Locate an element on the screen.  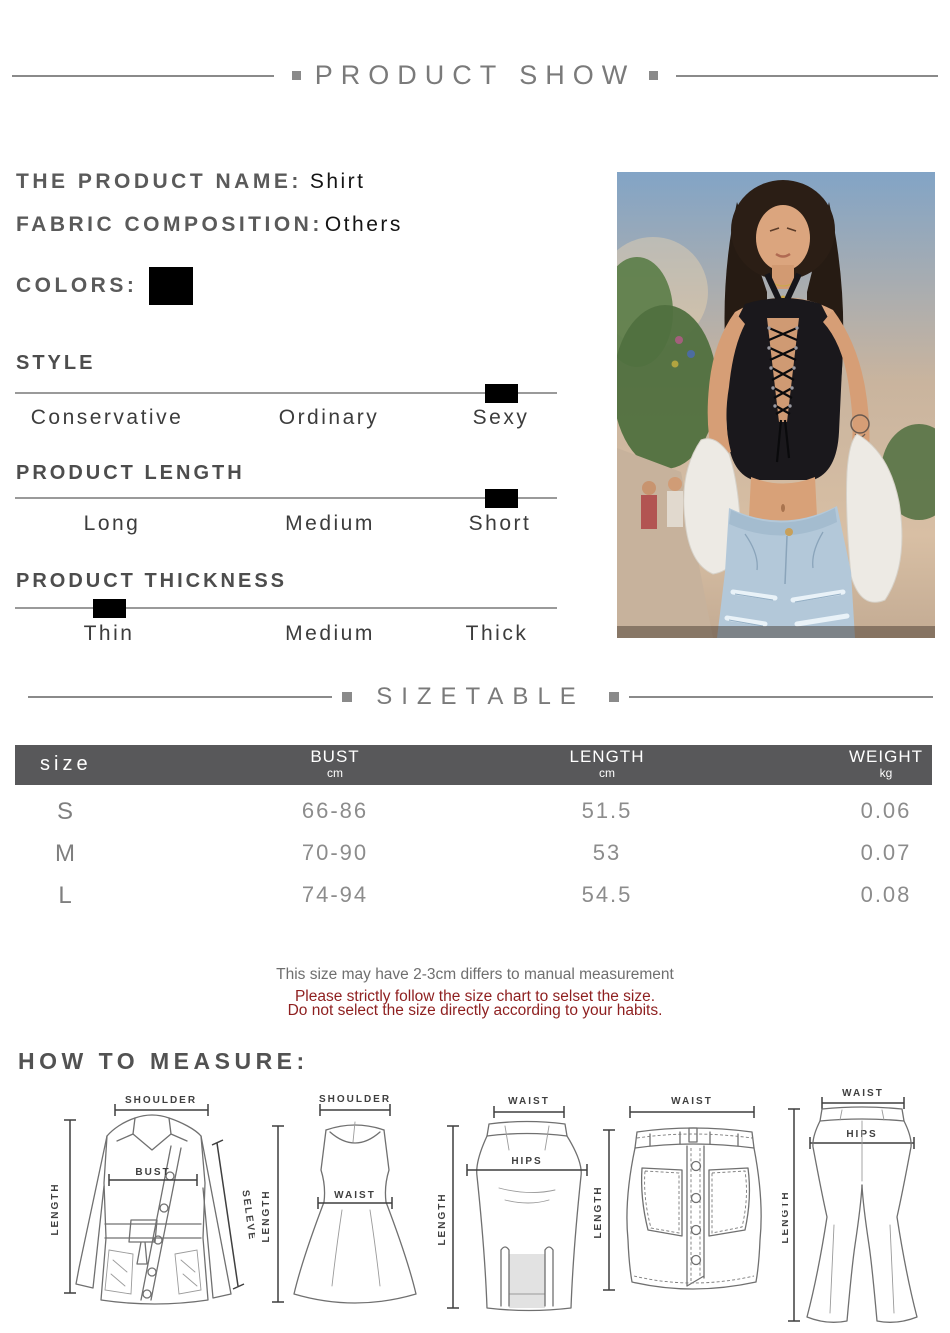
style-marker is located at coordinates (501, 393).